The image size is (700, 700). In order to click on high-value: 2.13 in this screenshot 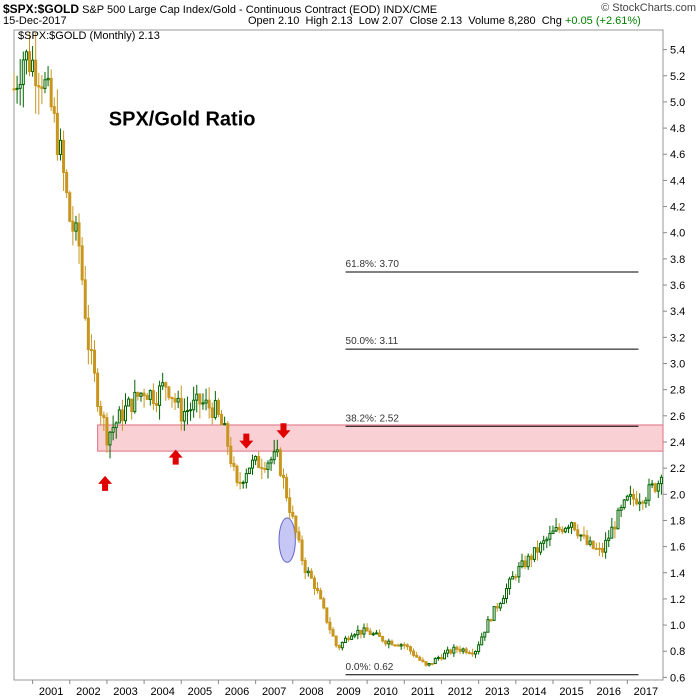, I will do `click(342, 21)`.